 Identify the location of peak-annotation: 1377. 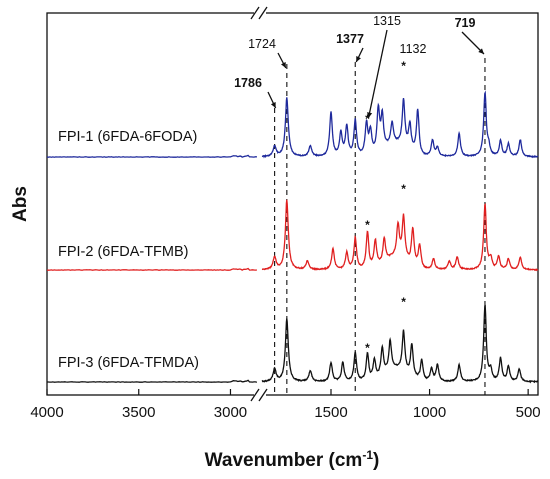
(350, 39).